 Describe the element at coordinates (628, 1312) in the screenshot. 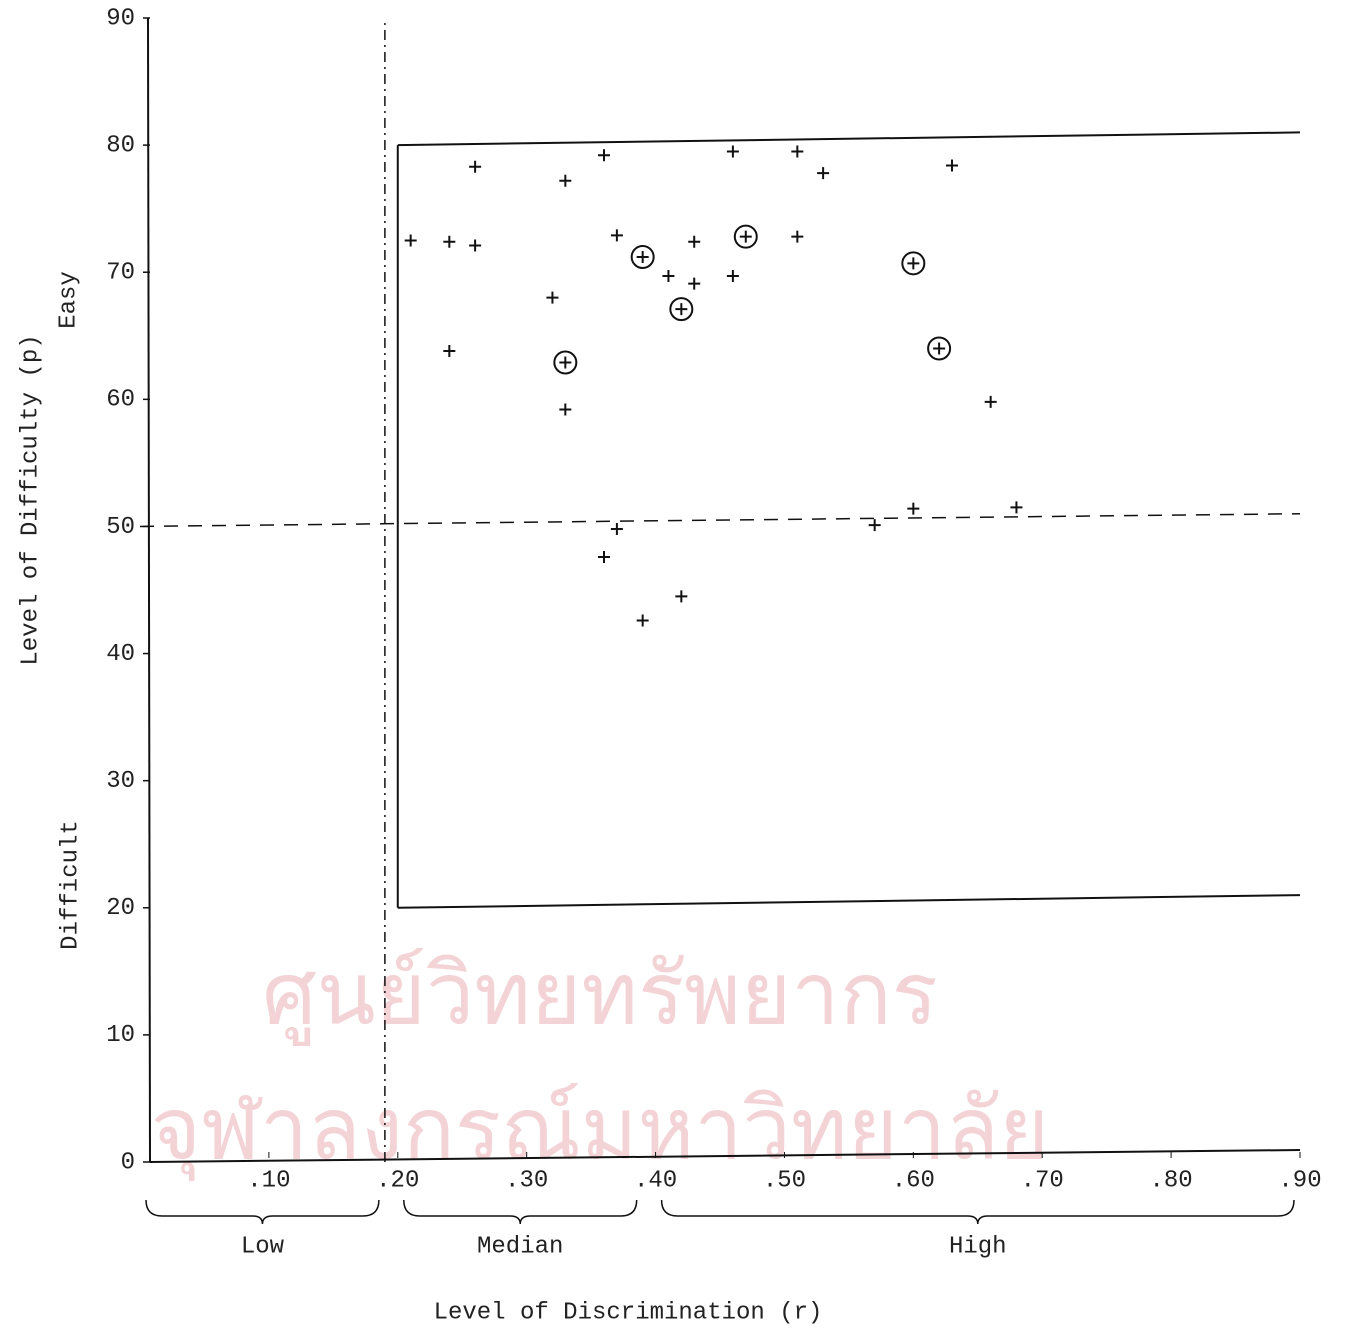

I see `x-axis-label: Level of Discrimination (r)` at that location.